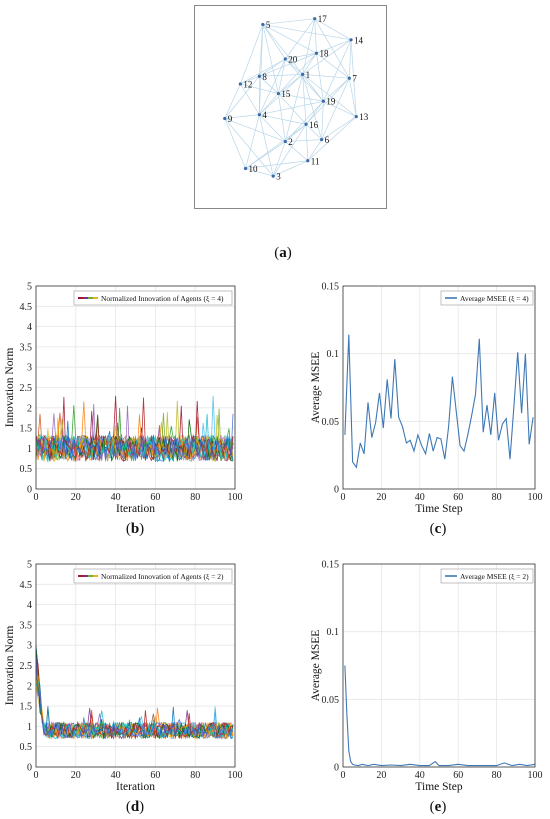 This screenshot has height=819, width=550. I want to click on caption-b: (b), so click(135, 529).